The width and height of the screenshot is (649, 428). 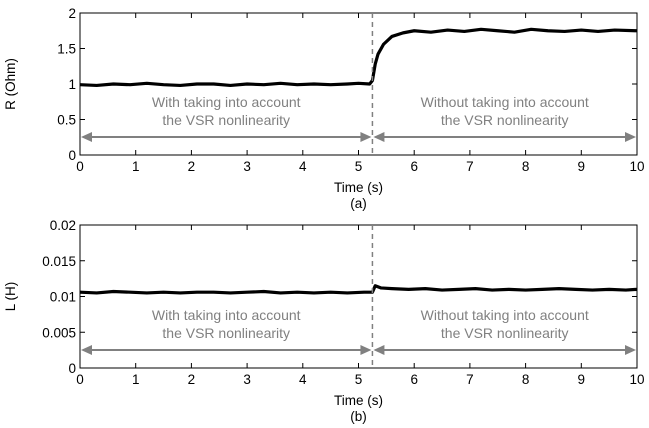 I want to click on y-tick-label: 1, so click(x=72, y=84).